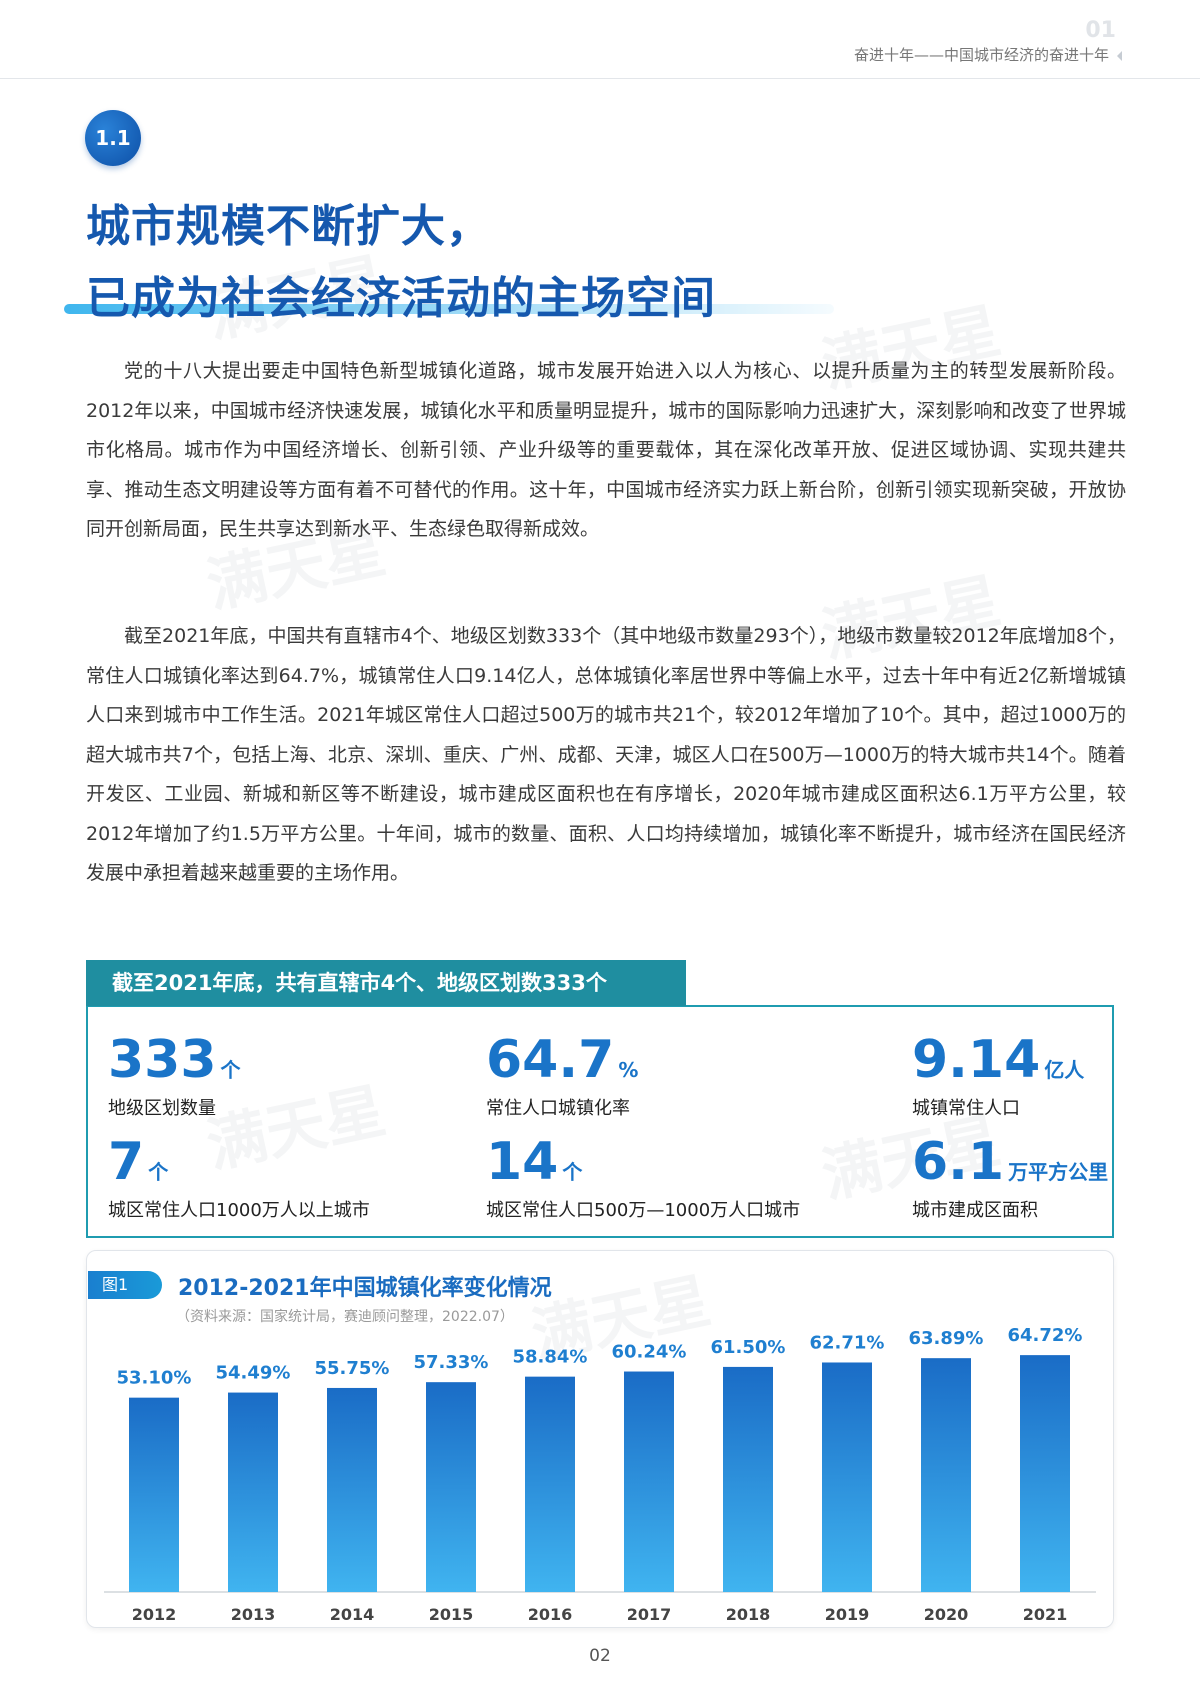 The height and width of the screenshot is (1698, 1200). I want to click on stat-unit: %, so click(628, 1070).